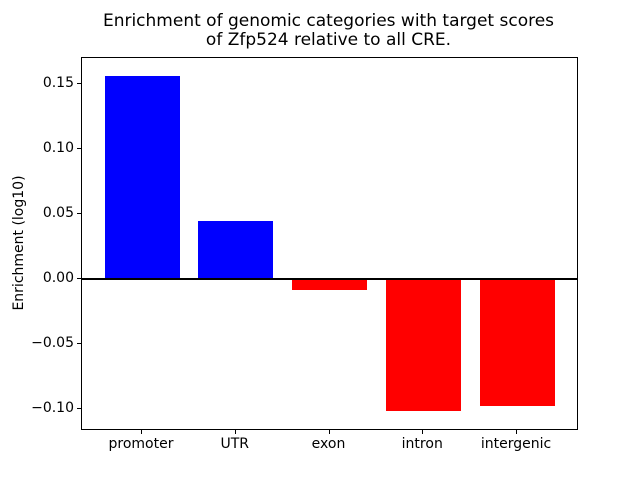 This screenshot has width=640, height=480. I want to click on y-axis-label: Enrichment (log10), so click(19, 242).